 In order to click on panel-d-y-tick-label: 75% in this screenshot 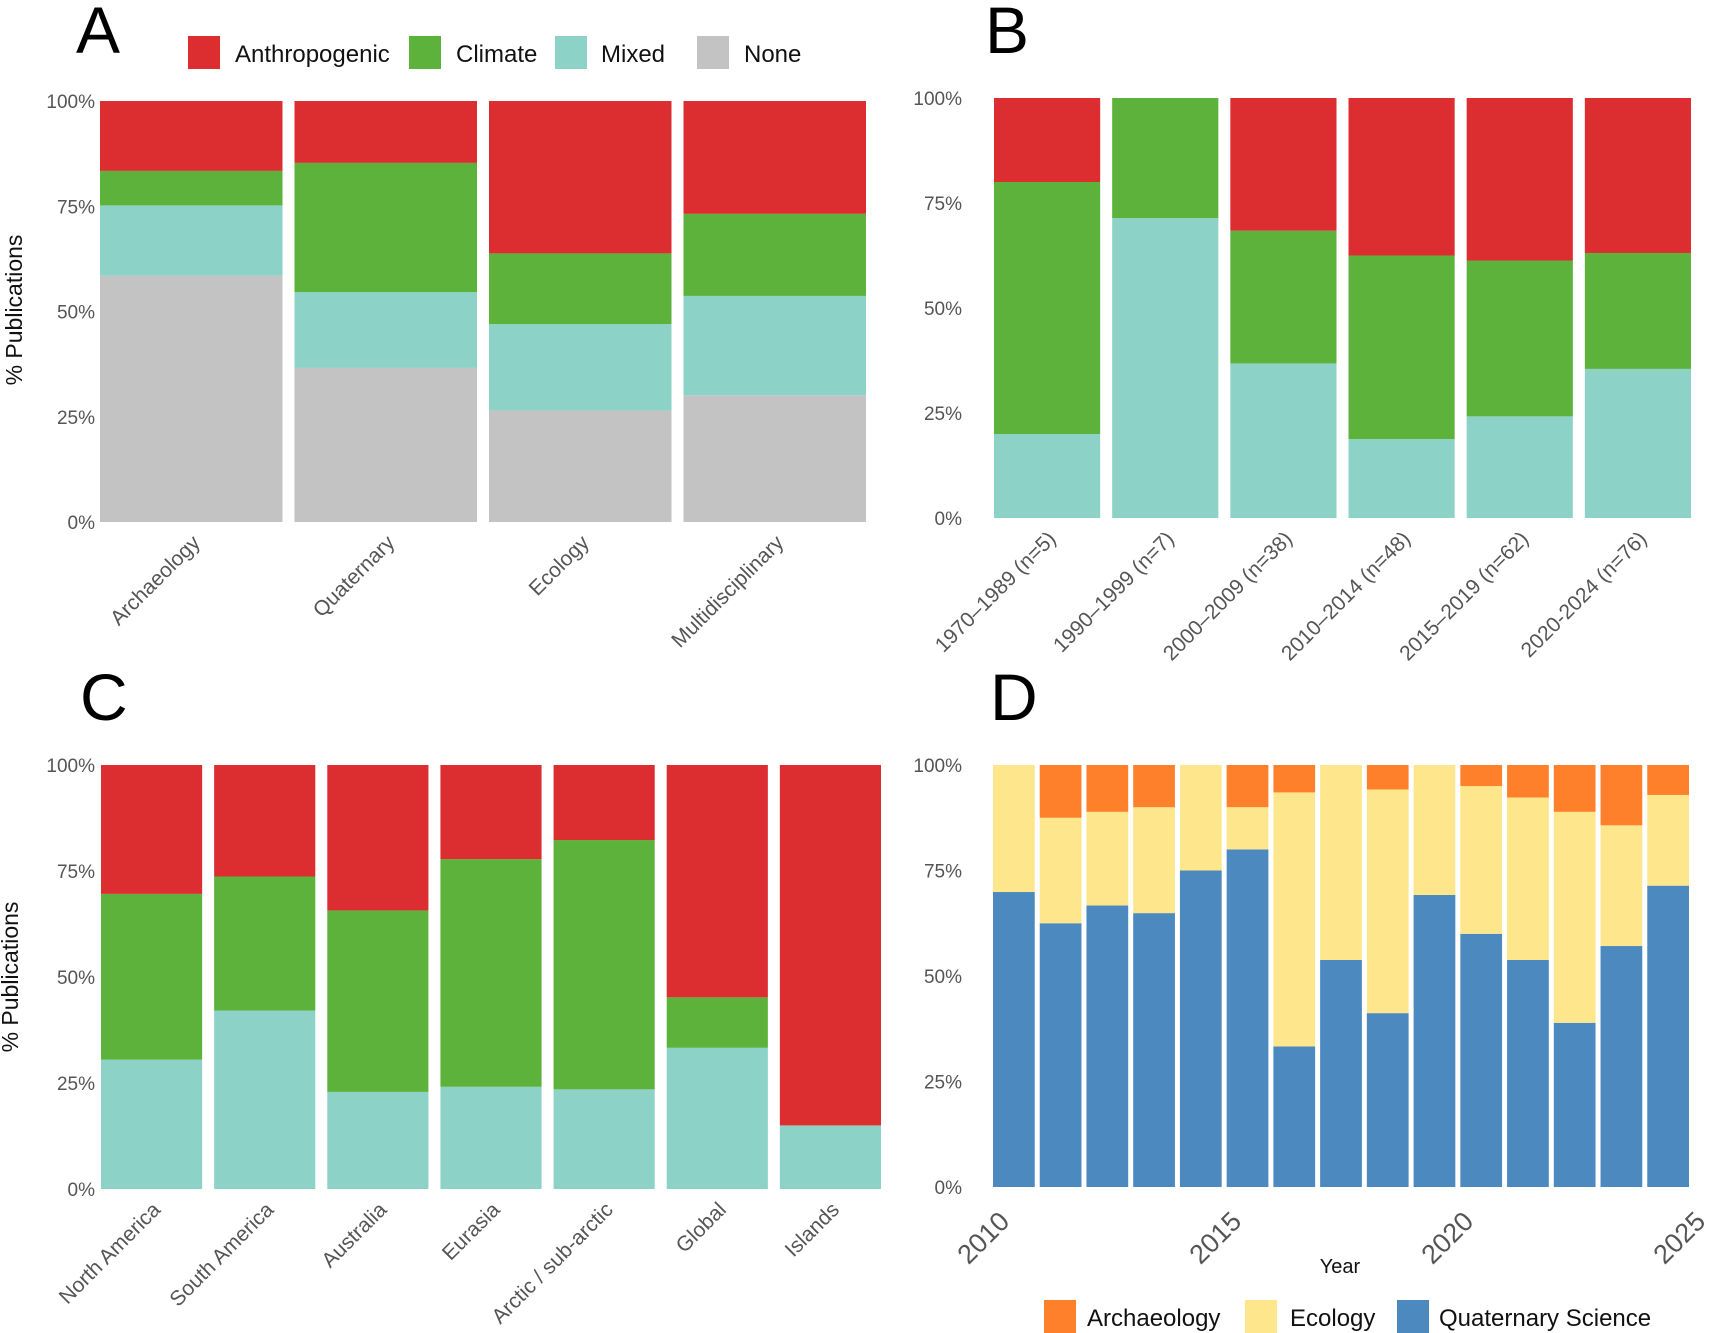, I will do `click(943, 872)`.